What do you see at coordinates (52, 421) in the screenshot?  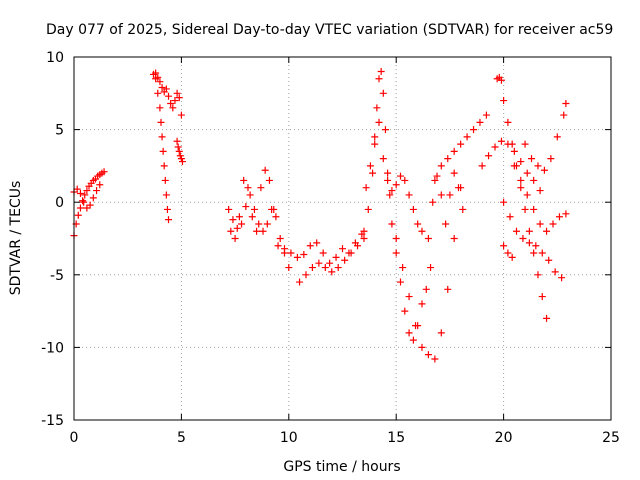 I see `y-tick-label: -15` at bounding box center [52, 421].